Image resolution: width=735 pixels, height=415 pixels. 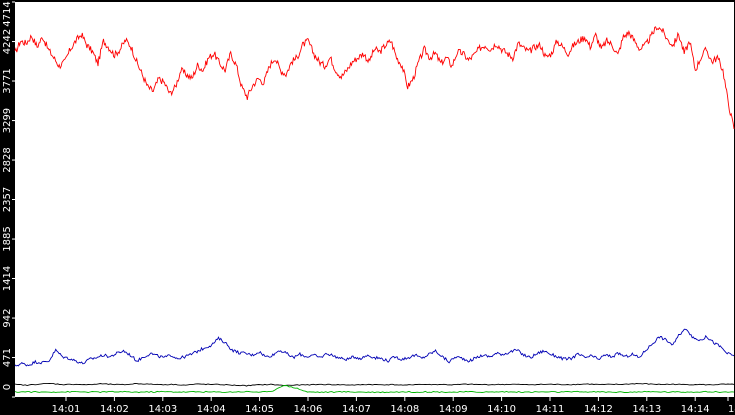 What do you see at coordinates (646, 409) in the screenshot?
I see `x-tick-label: 14:13` at bounding box center [646, 409].